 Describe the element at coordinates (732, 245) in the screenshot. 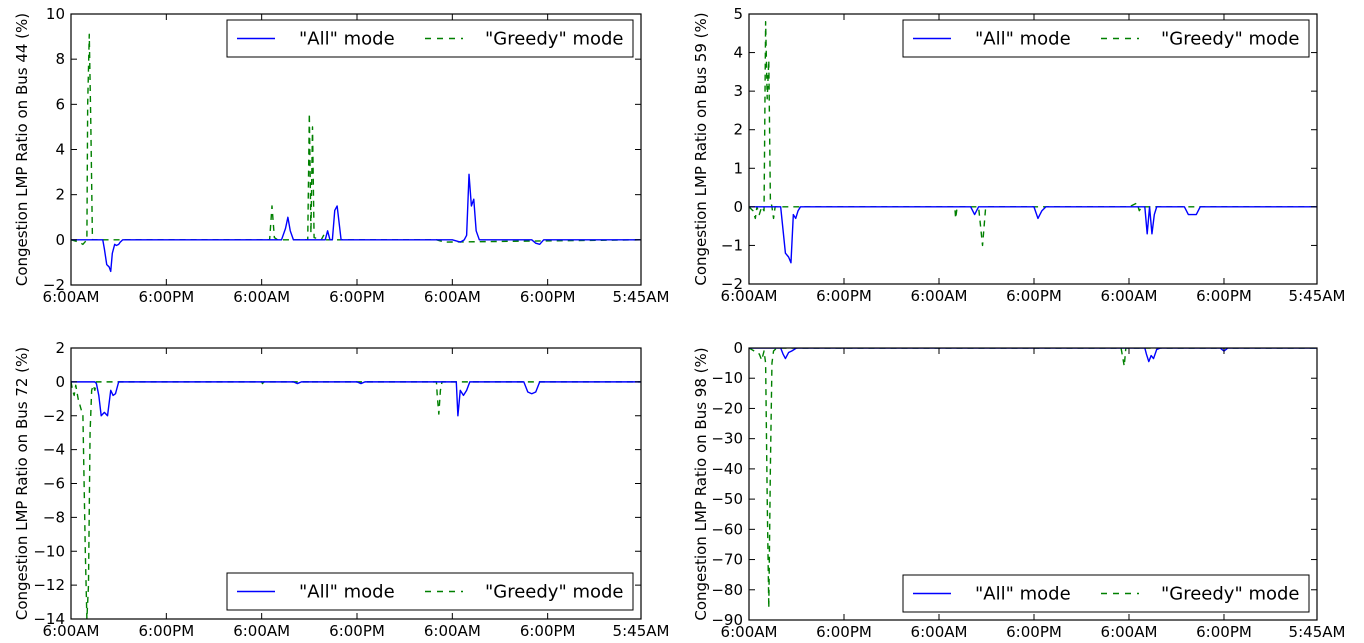

I see `y-tick-label: −1` at that location.